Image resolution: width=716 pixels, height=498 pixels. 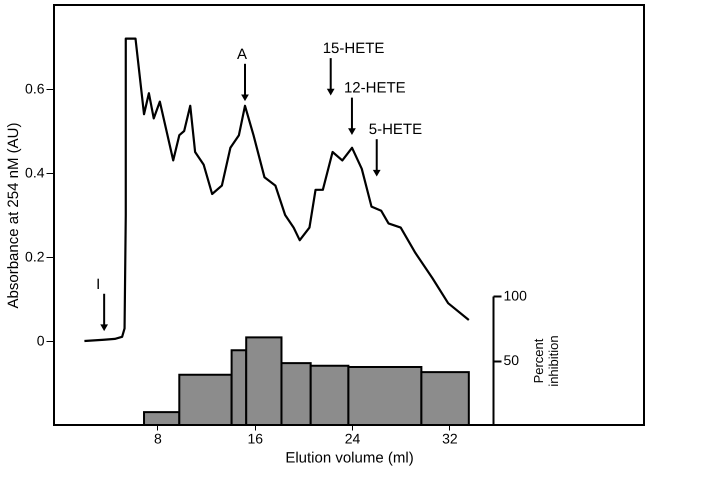 What do you see at coordinates (35, 172) in the screenshot?
I see `y-tick-label: 0.4` at bounding box center [35, 172].